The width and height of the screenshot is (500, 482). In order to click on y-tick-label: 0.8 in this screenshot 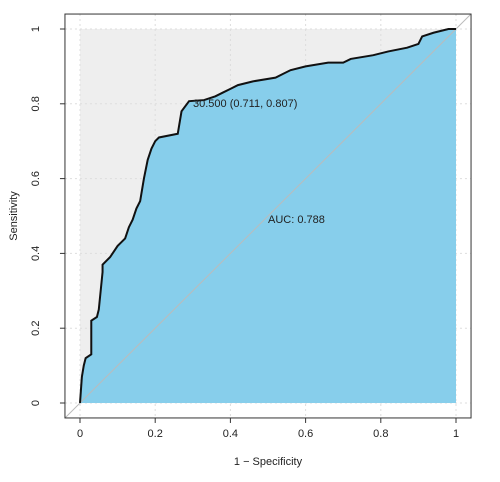, I will do `click(36, 103)`.